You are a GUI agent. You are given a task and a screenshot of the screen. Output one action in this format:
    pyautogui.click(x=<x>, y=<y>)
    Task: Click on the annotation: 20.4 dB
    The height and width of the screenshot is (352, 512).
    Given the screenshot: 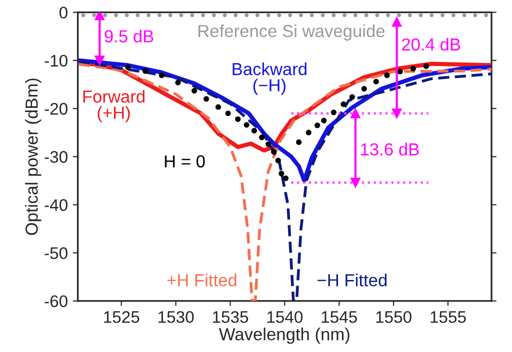 What is the action you would take?
    pyautogui.click(x=431, y=44)
    